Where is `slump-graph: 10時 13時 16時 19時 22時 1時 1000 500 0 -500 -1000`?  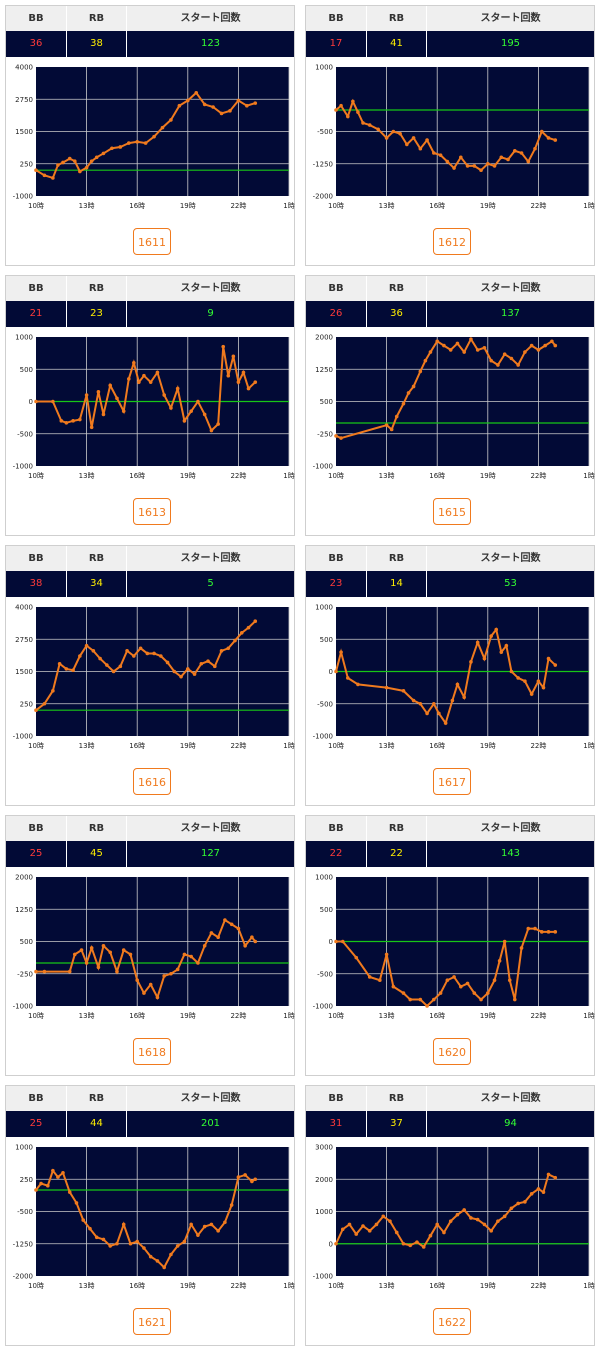
slump-graph: 10時 13時 16時 19時 22時 1時 1000 500 0 -500 -1000 is located at coordinates (454, 947).